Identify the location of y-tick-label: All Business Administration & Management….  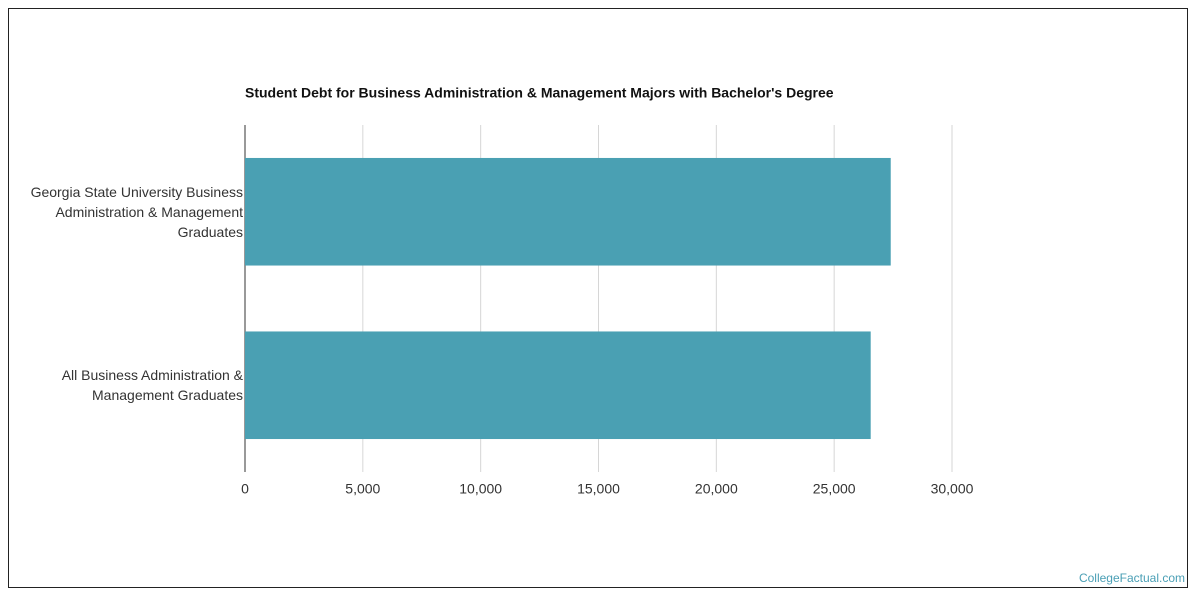
(152, 385).